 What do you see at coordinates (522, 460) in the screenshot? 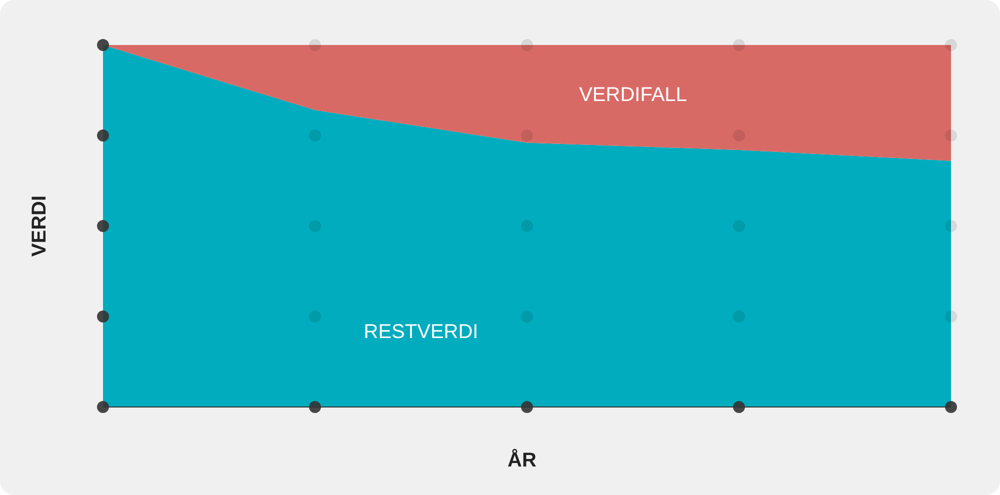
I see `x-axis-title: ÅR` at bounding box center [522, 460].